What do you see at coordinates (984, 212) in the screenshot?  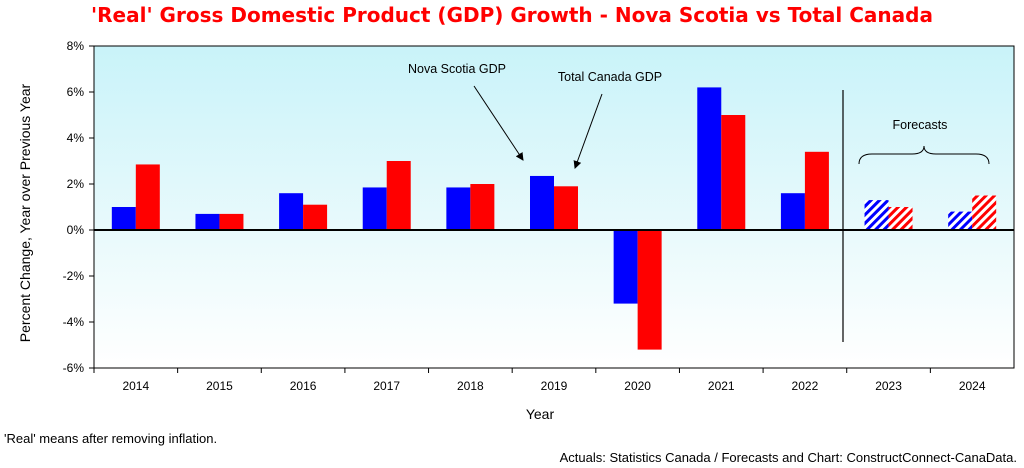 I see `bar-canada-2024` at bounding box center [984, 212].